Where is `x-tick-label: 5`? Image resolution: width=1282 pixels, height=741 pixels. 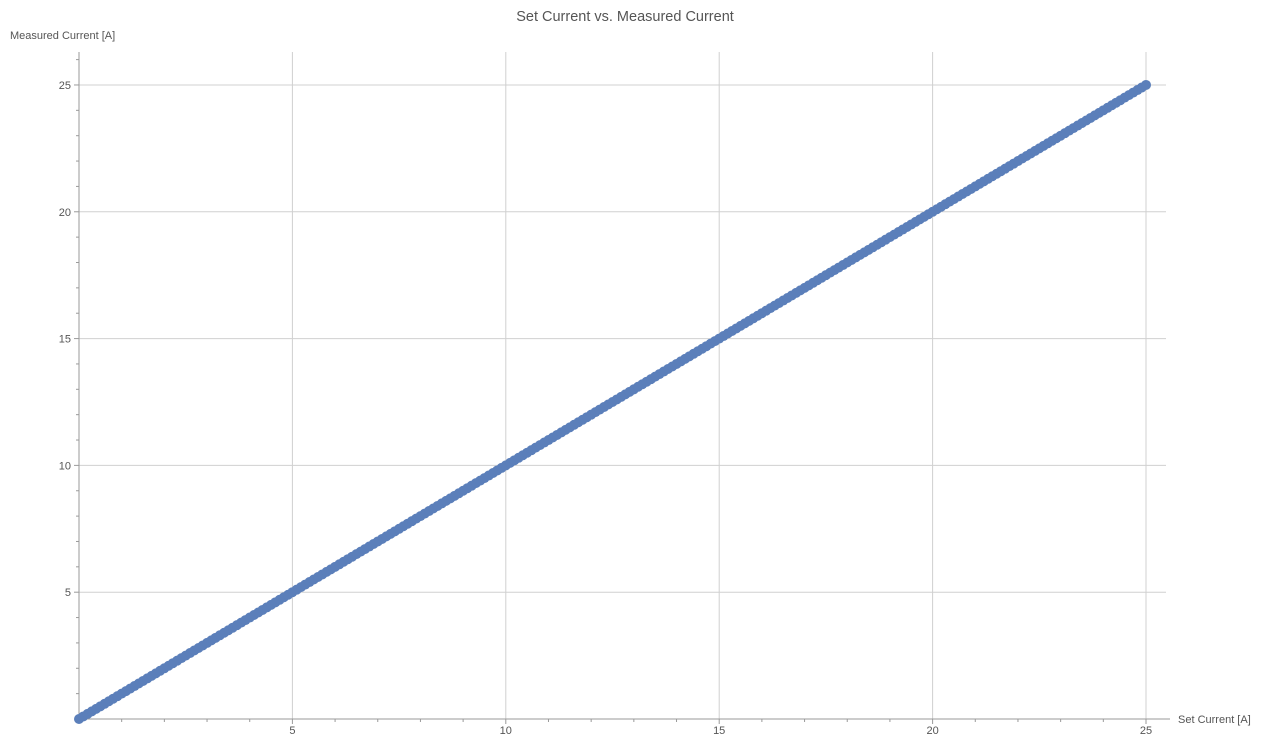
x-tick-label: 5 is located at coordinates (292, 730).